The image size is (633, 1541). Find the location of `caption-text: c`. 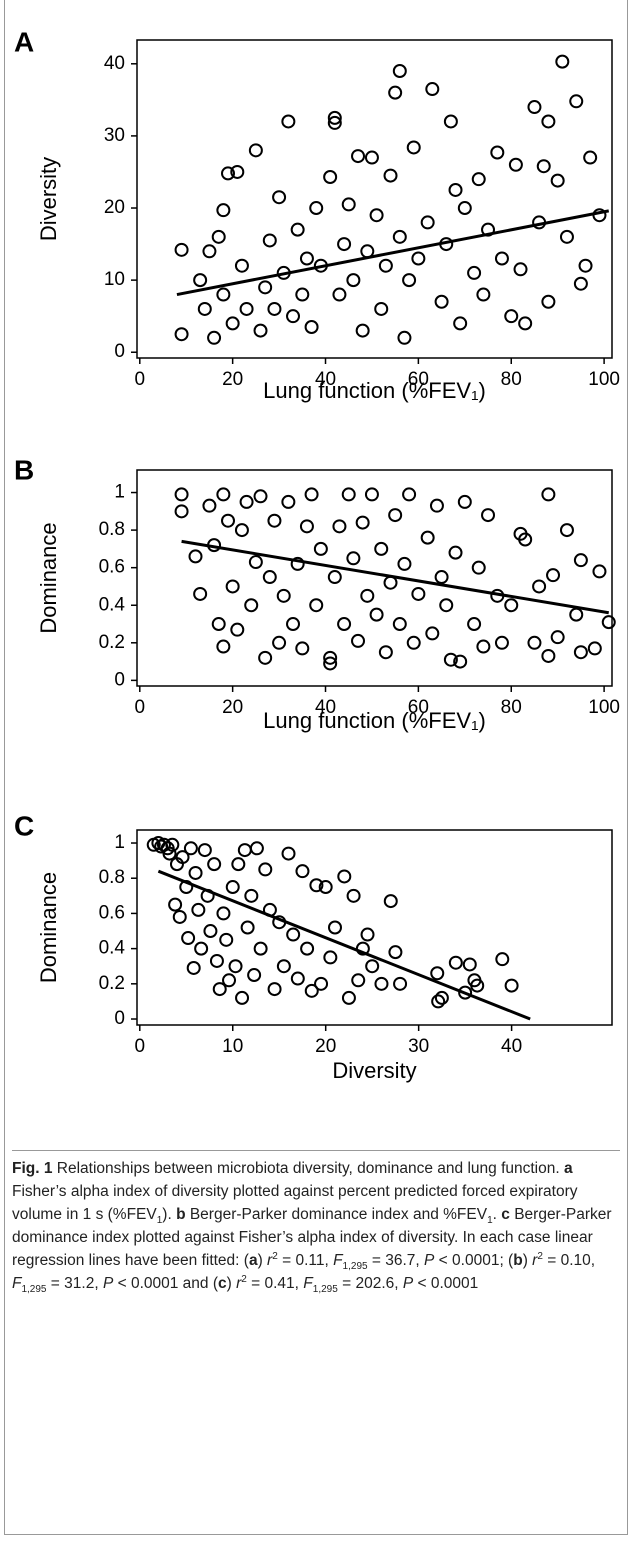

caption-text: c is located at coordinates (222, 1283).